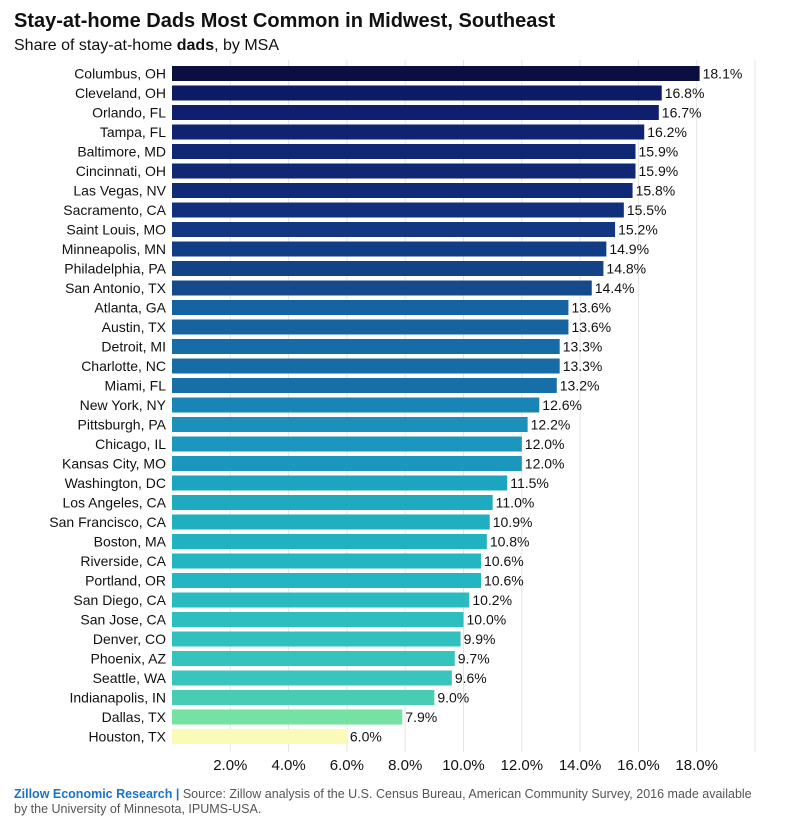  Describe the element at coordinates (114, 464) in the screenshot. I see `category-label: Kansas City, MO` at that location.